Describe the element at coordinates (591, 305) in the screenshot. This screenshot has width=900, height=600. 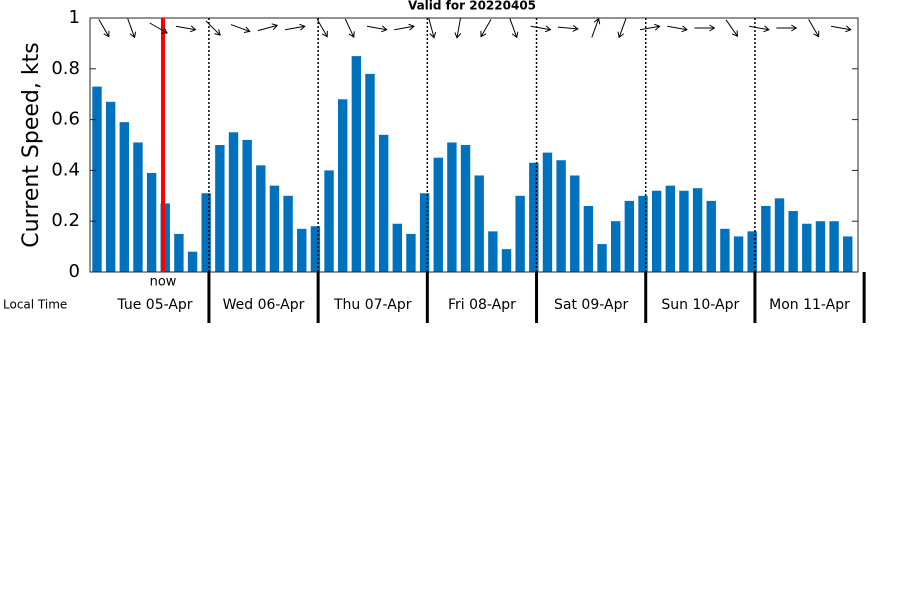
I see `day-label: Sat 09-Apr` at that location.